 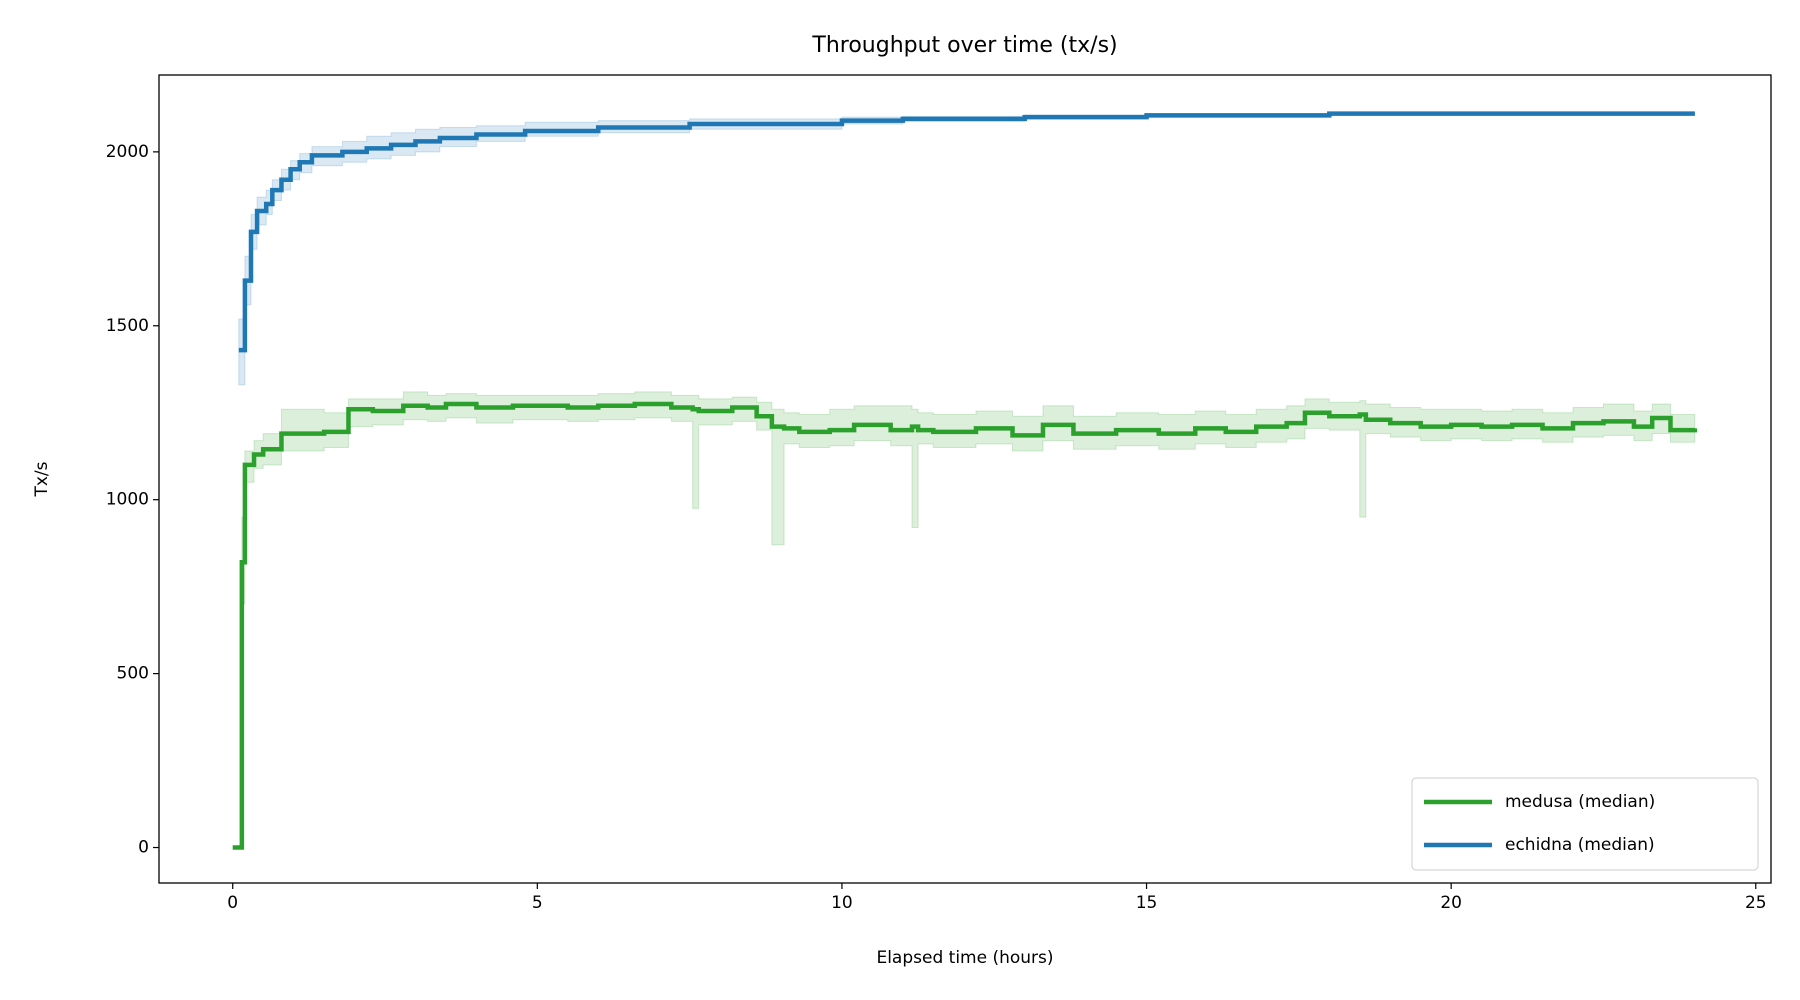 I want to click on x-tick-label: 20, so click(x=1451, y=903).